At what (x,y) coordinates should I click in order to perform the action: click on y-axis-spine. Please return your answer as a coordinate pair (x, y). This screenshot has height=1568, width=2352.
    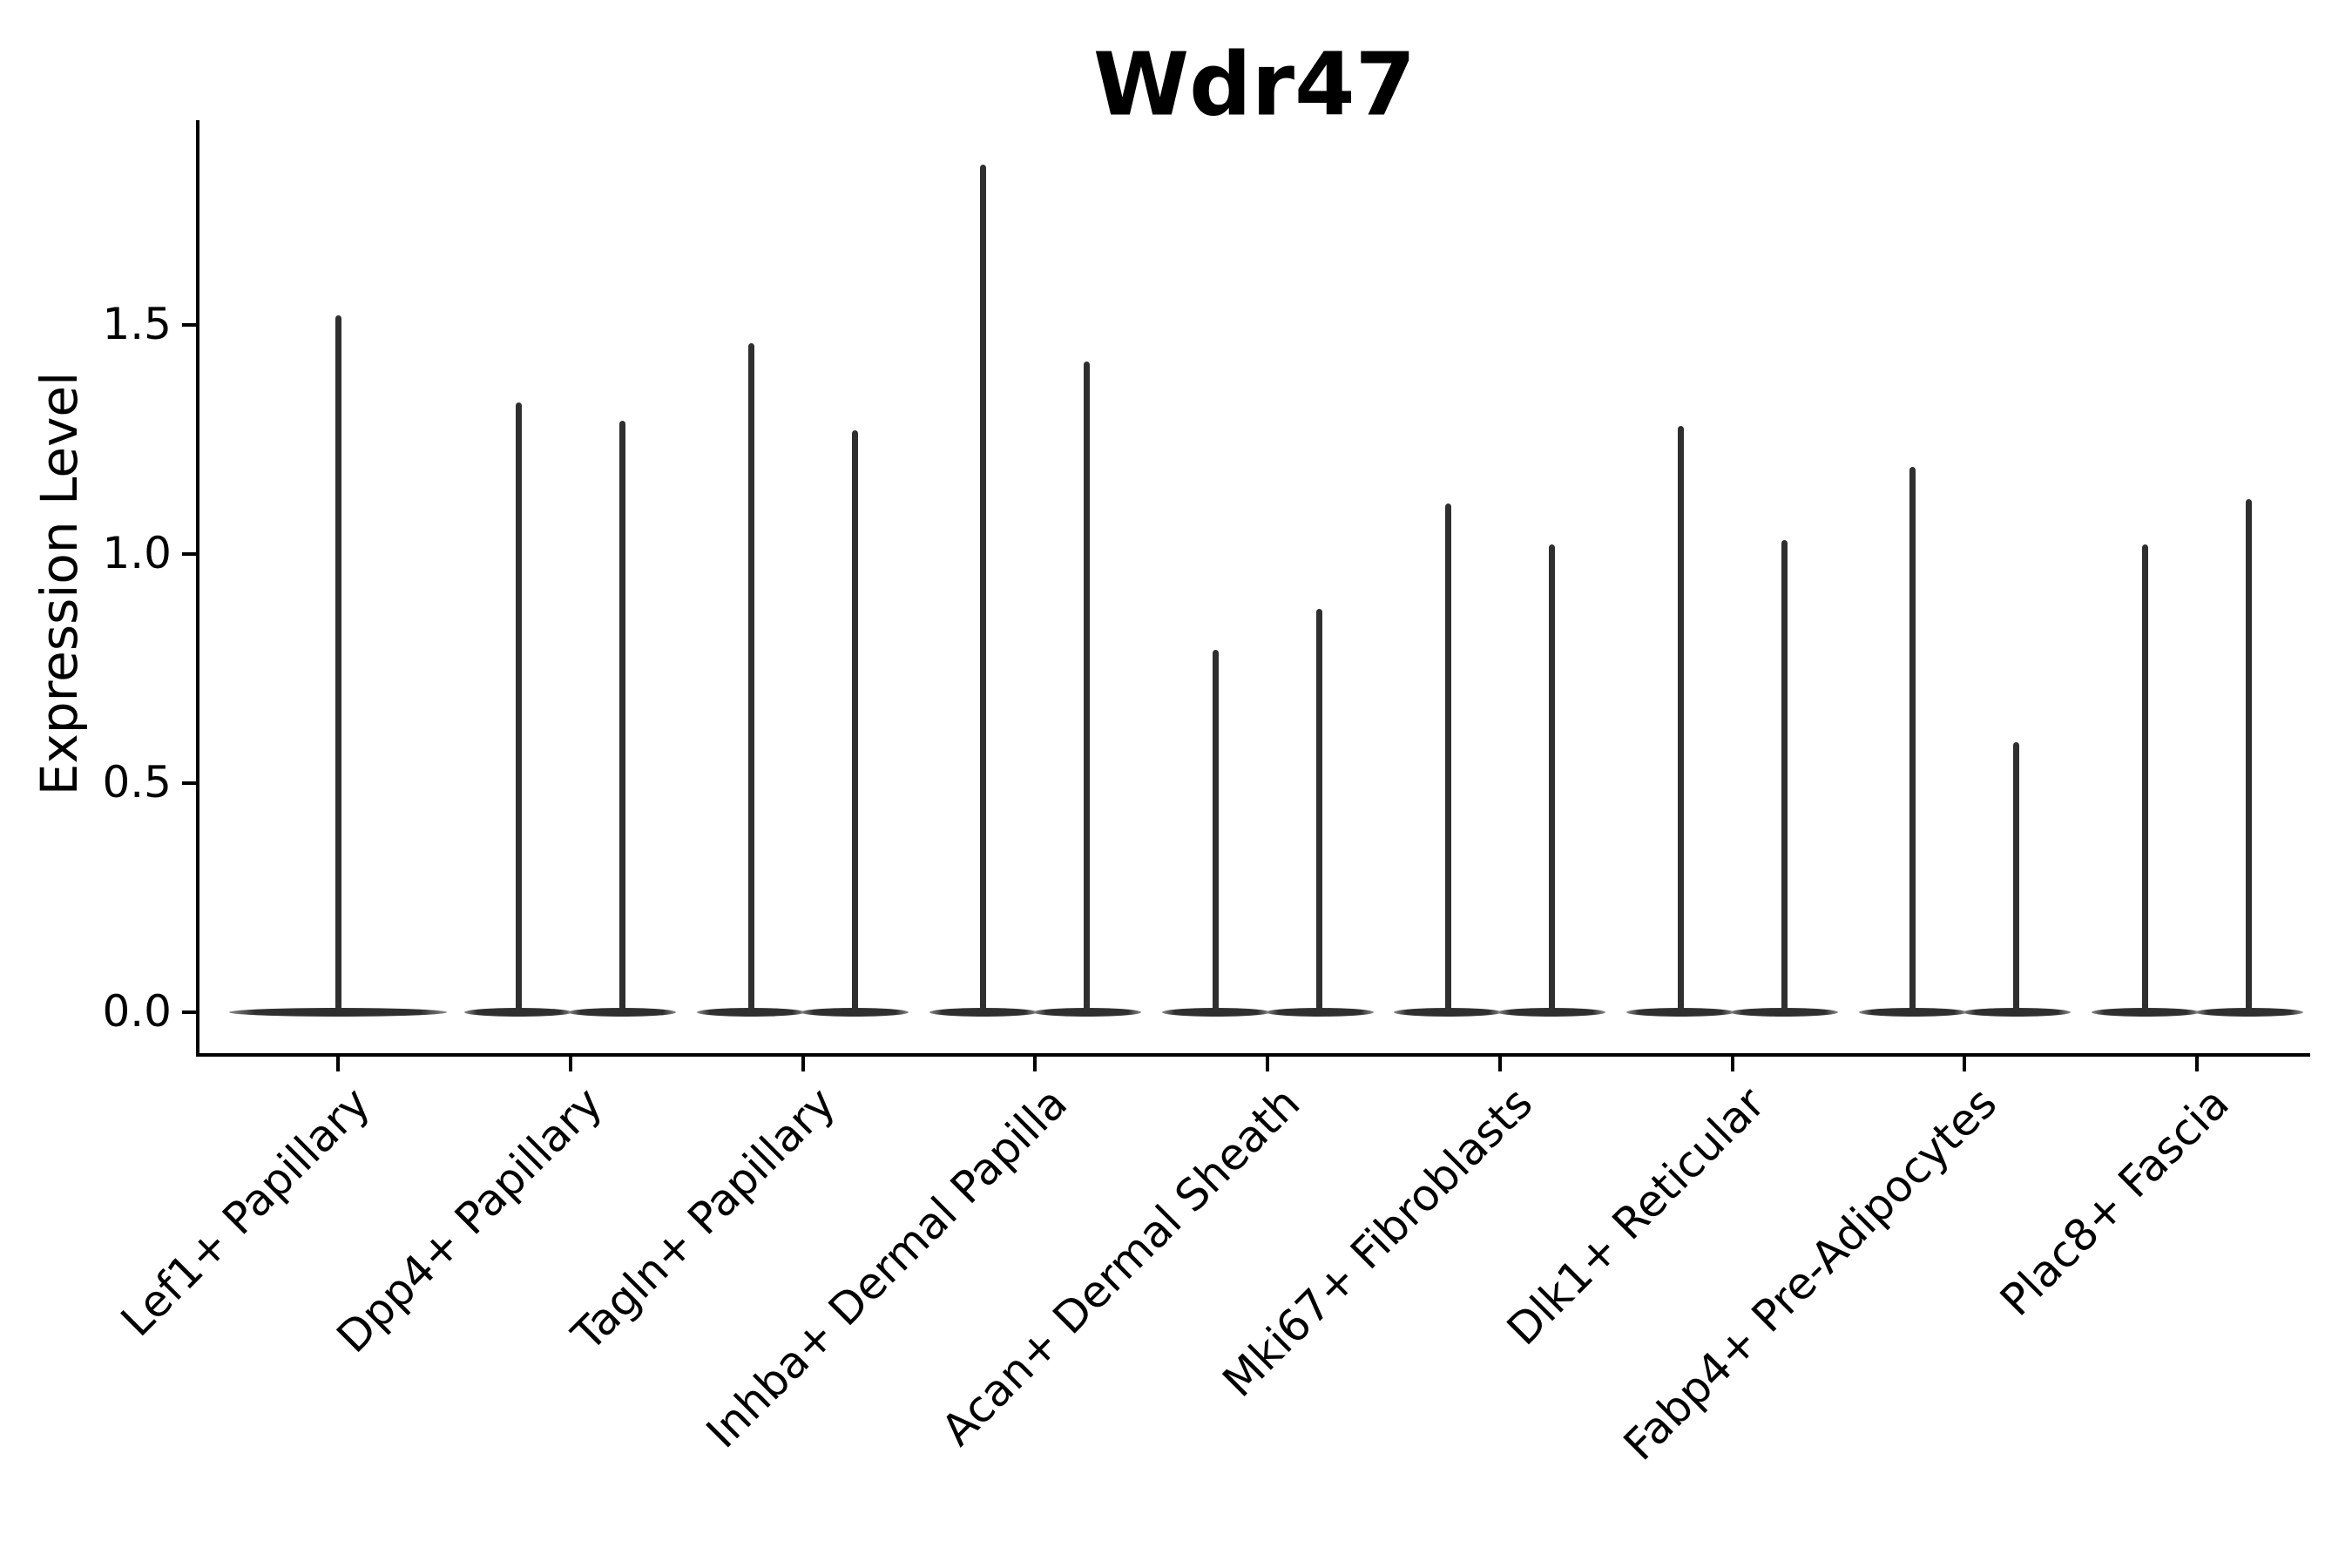
    Looking at the image, I should click on (198, 588).